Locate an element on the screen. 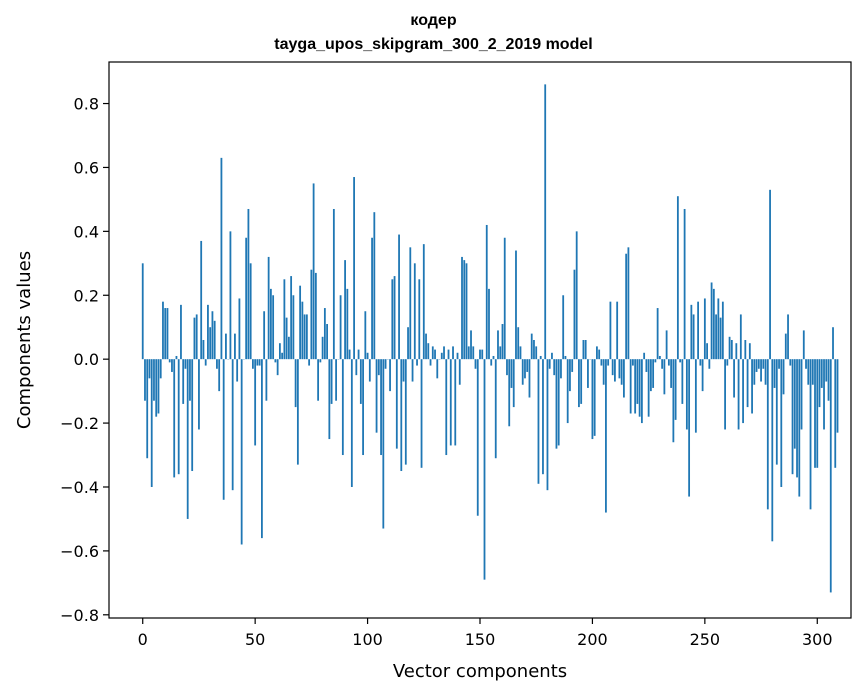  x-tick-label: 100 is located at coordinates (367, 639).